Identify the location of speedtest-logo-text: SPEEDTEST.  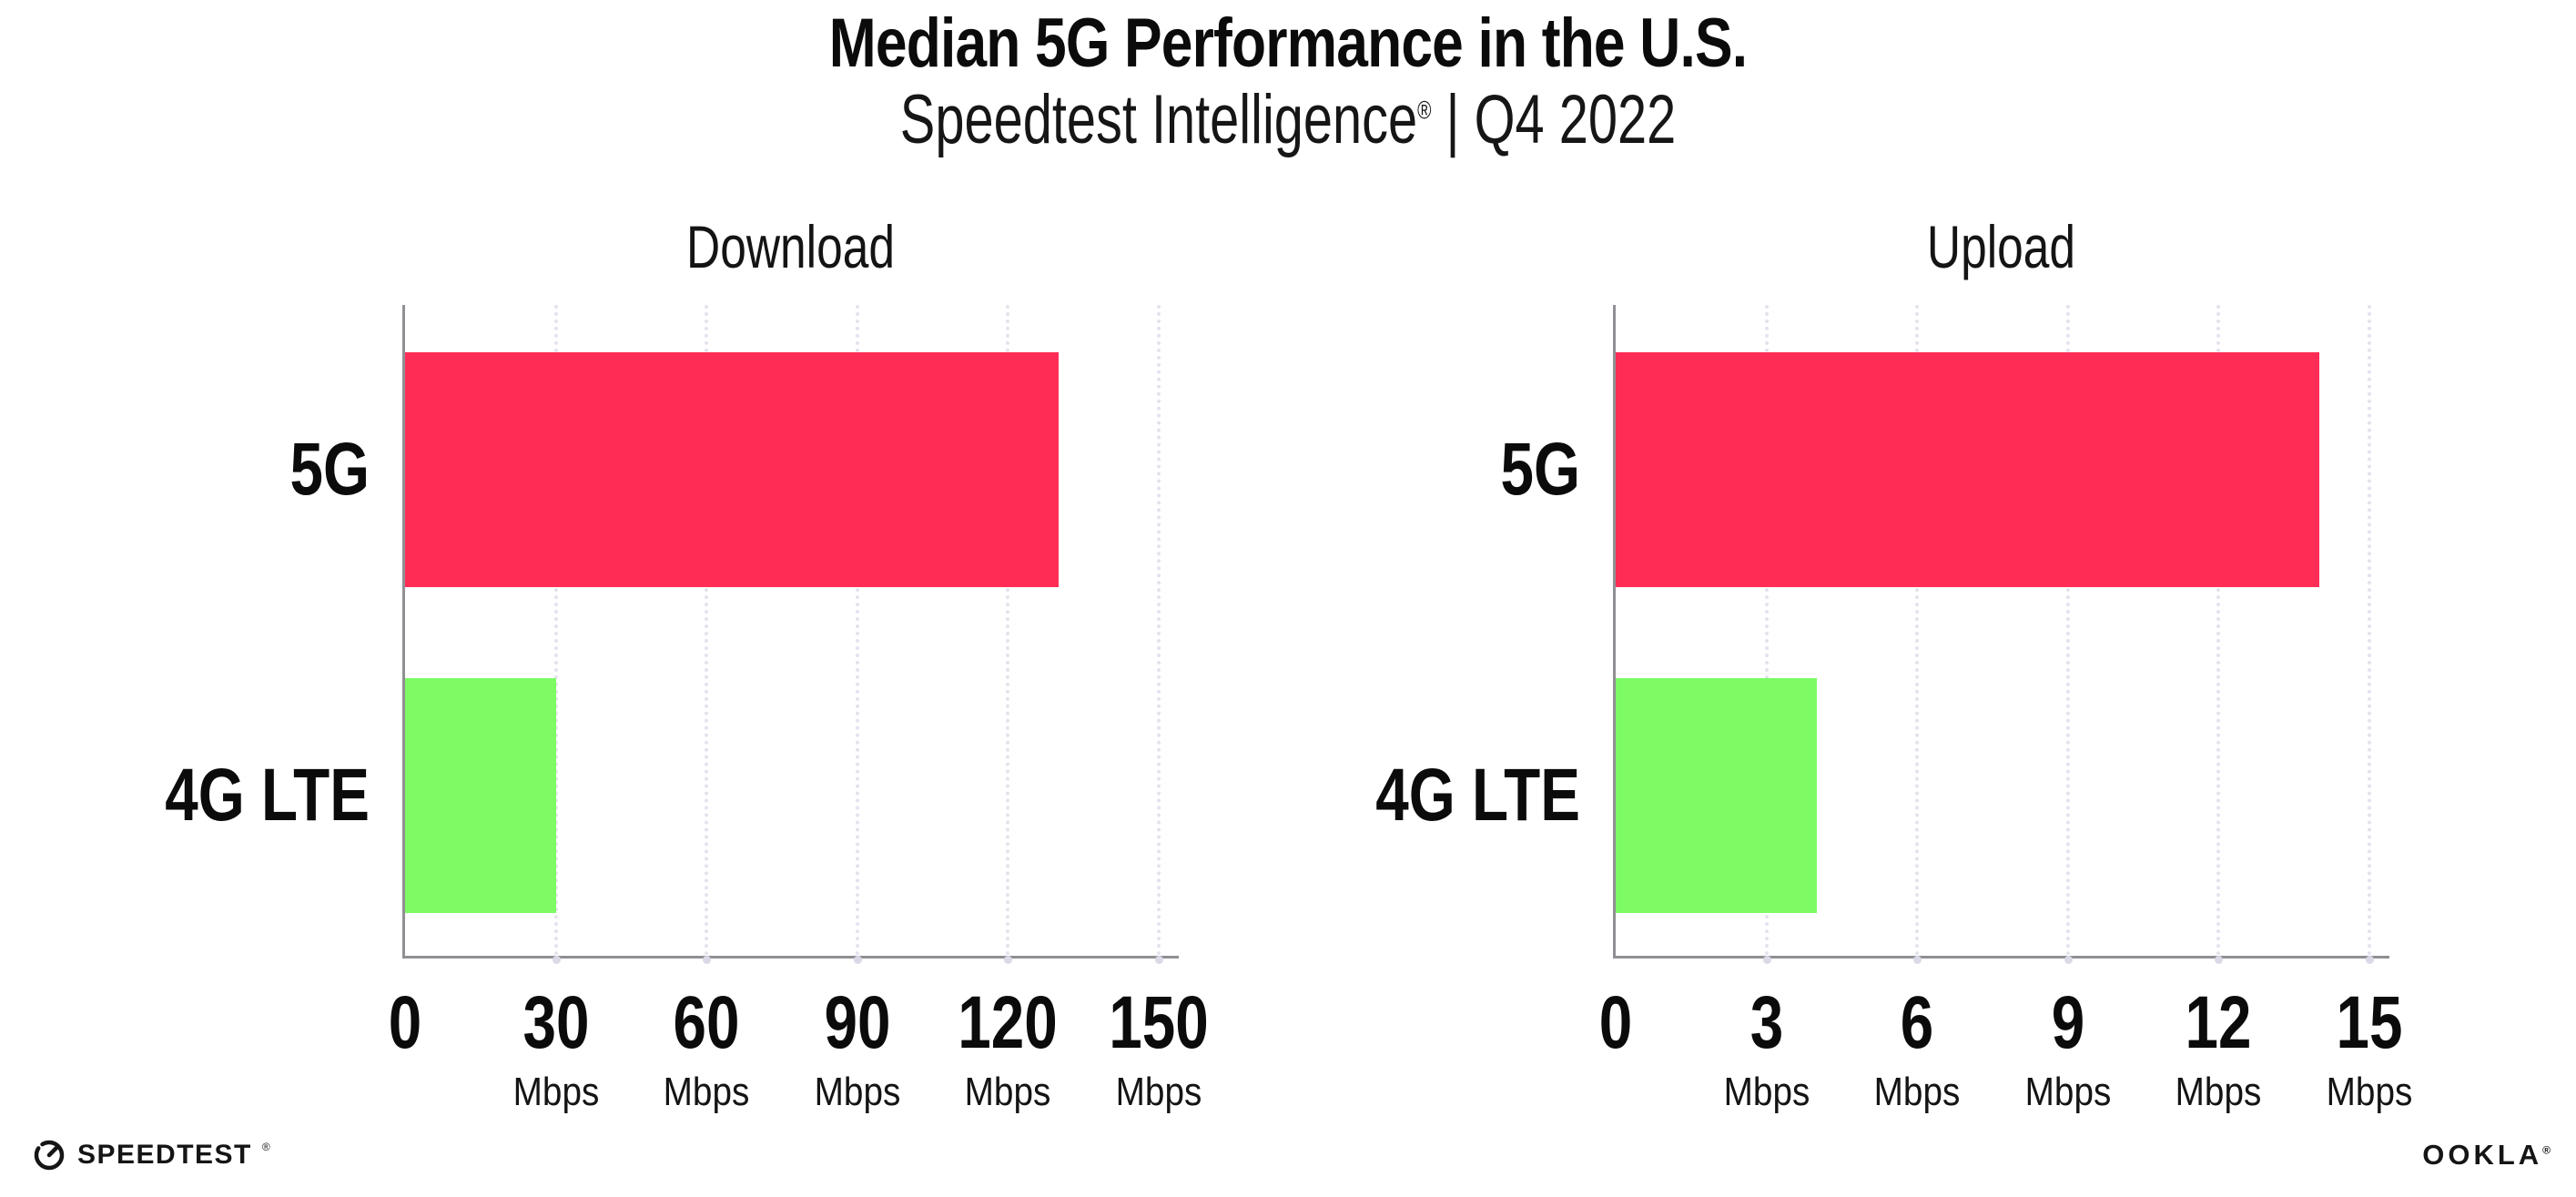
(164, 1155).